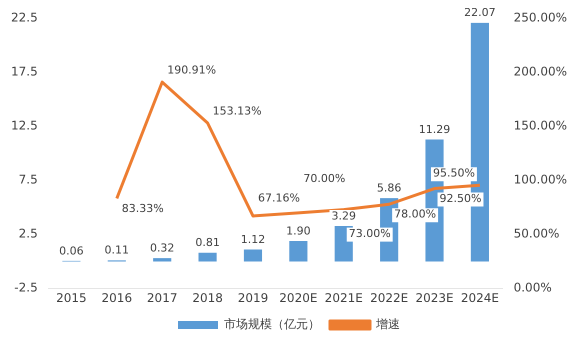  What do you see at coordinates (387, 324) in the screenshot?
I see `legend-label: 增速` at bounding box center [387, 324].